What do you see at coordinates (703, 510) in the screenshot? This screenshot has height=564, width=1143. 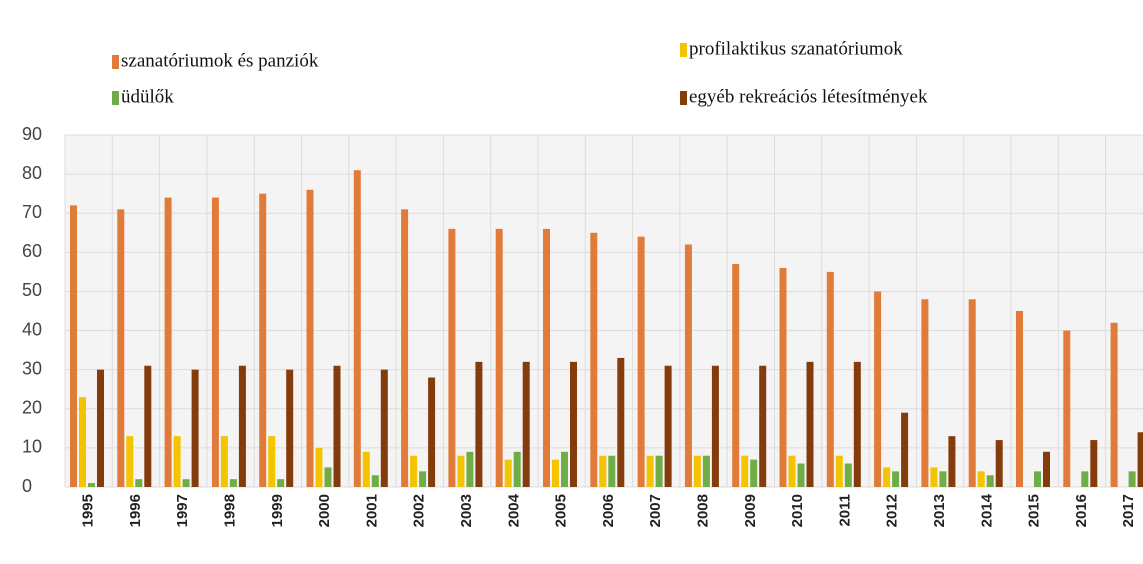 I see `x-tick-label: 2008` at bounding box center [703, 510].